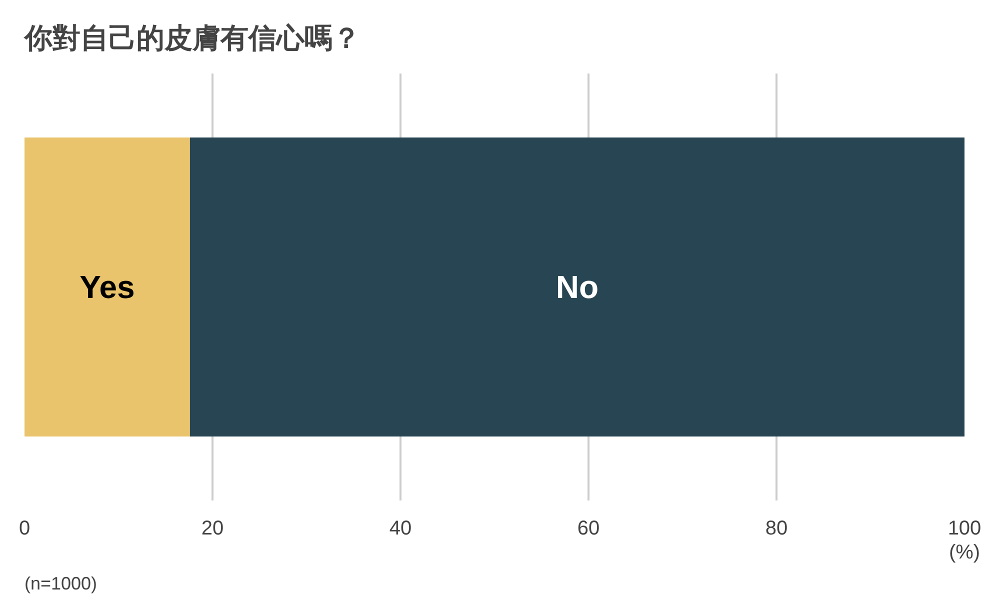 Image resolution: width=1000 pixels, height=598 pixels. I want to click on x-tick-label: 60, so click(588, 529).